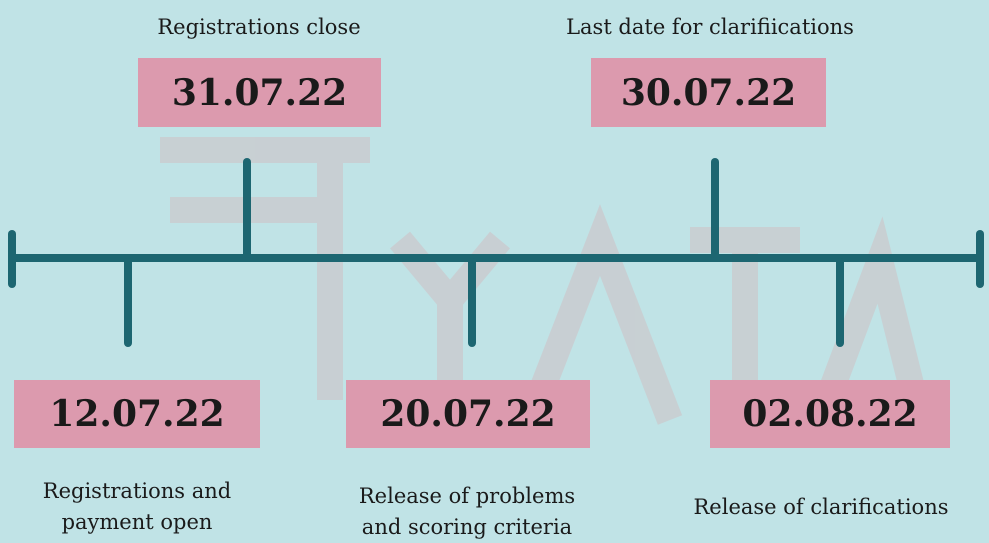  What do you see at coordinates (467, 496) in the screenshot?
I see `label-line: Release of problems` at bounding box center [467, 496].